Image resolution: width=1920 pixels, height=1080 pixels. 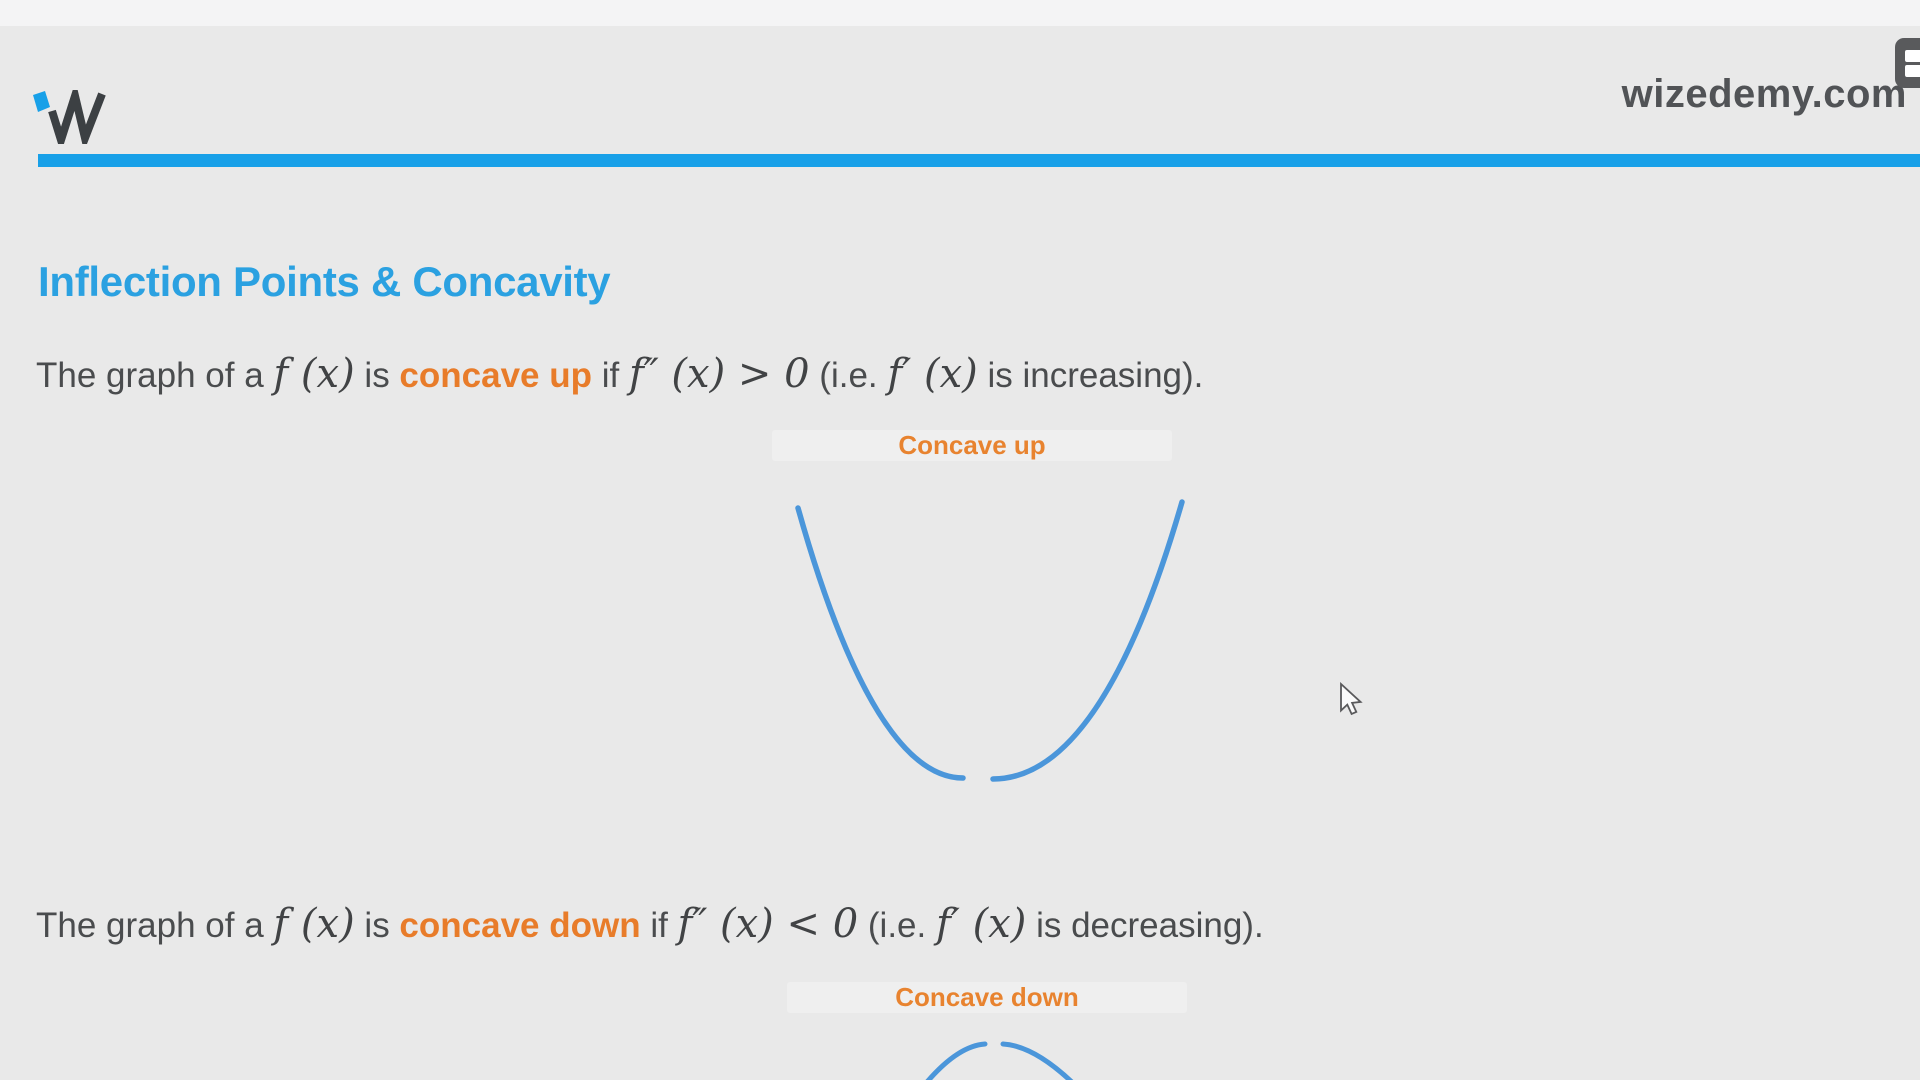 What do you see at coordinates (1090, 375) in the screenshot?
I see `text-run: is increasing).` at bounding box center [1090, 375].